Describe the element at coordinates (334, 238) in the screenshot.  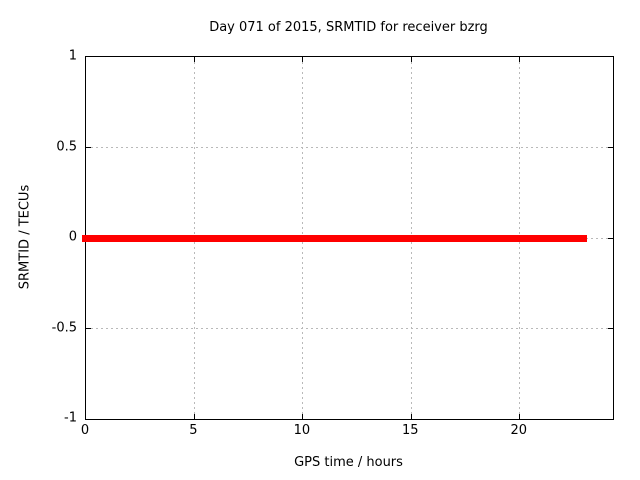
I see `data-series-srmtid` at that location.